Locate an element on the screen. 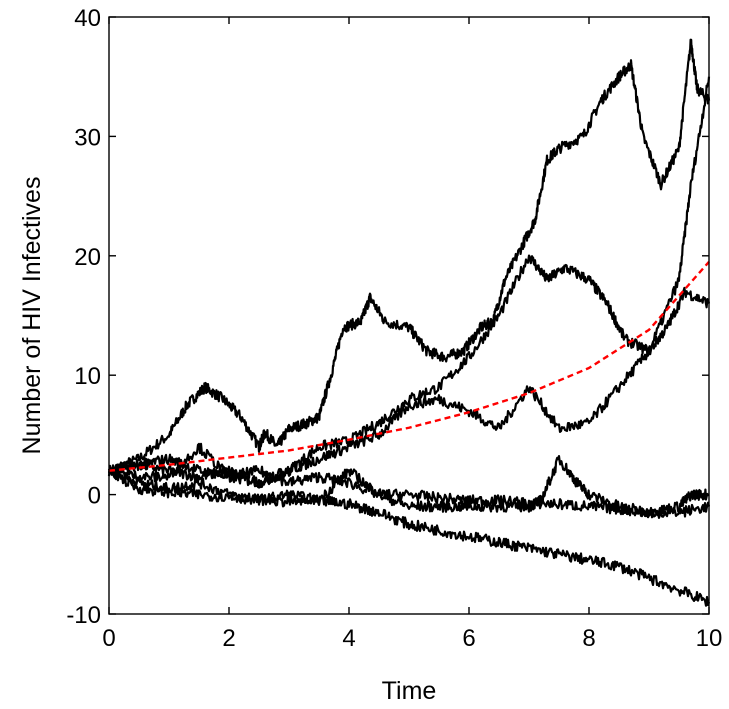  y-tick-label: 0 is located at coordinates (94, 496).